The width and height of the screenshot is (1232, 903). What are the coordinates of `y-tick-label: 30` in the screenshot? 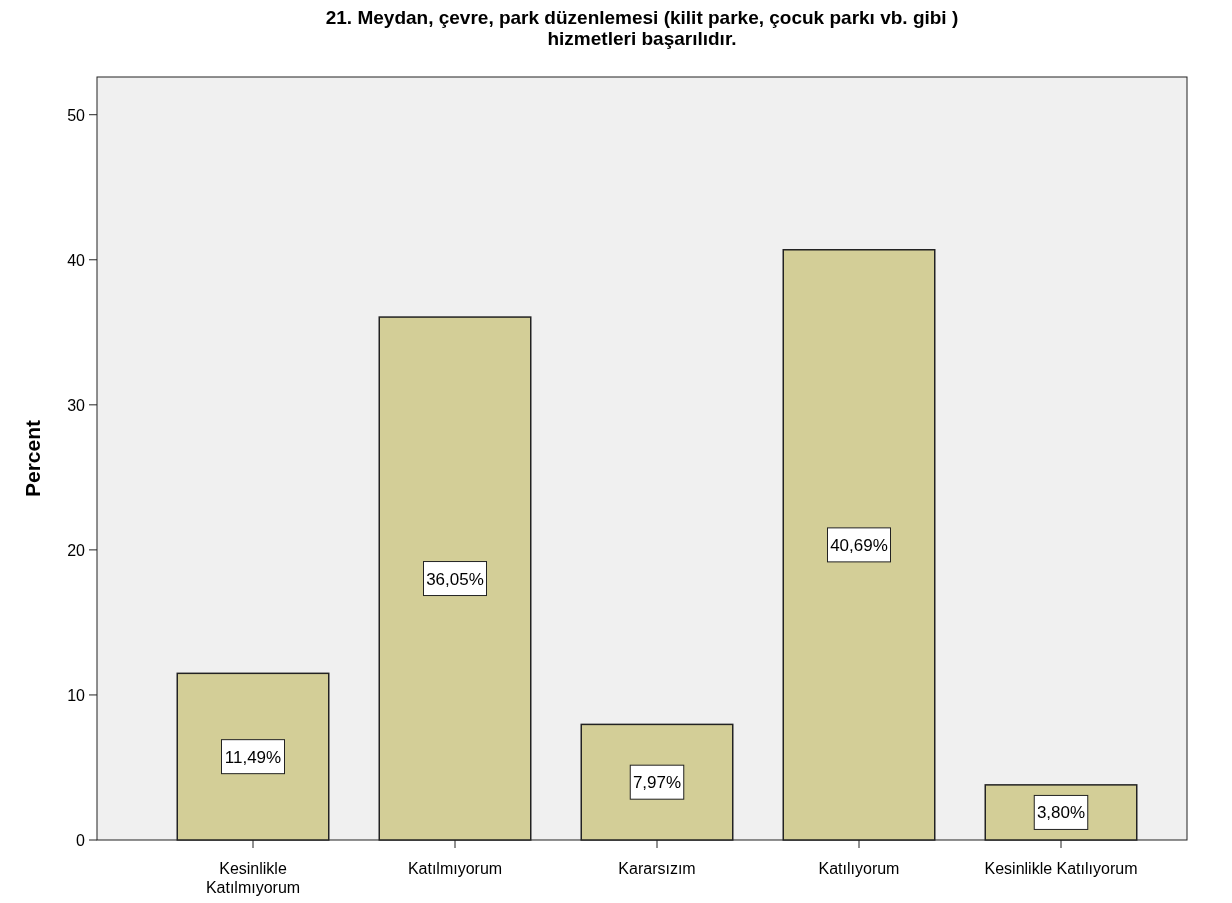 It's located at (76, 405).